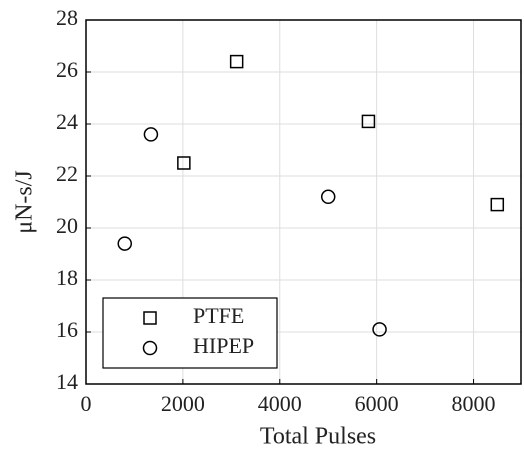 The width and height of the screenshot is (524, 458). What do you see at coordinates (67, 329) in the screenshot?
I see `y-tick-label: 16` at bounding box center [67, 329].